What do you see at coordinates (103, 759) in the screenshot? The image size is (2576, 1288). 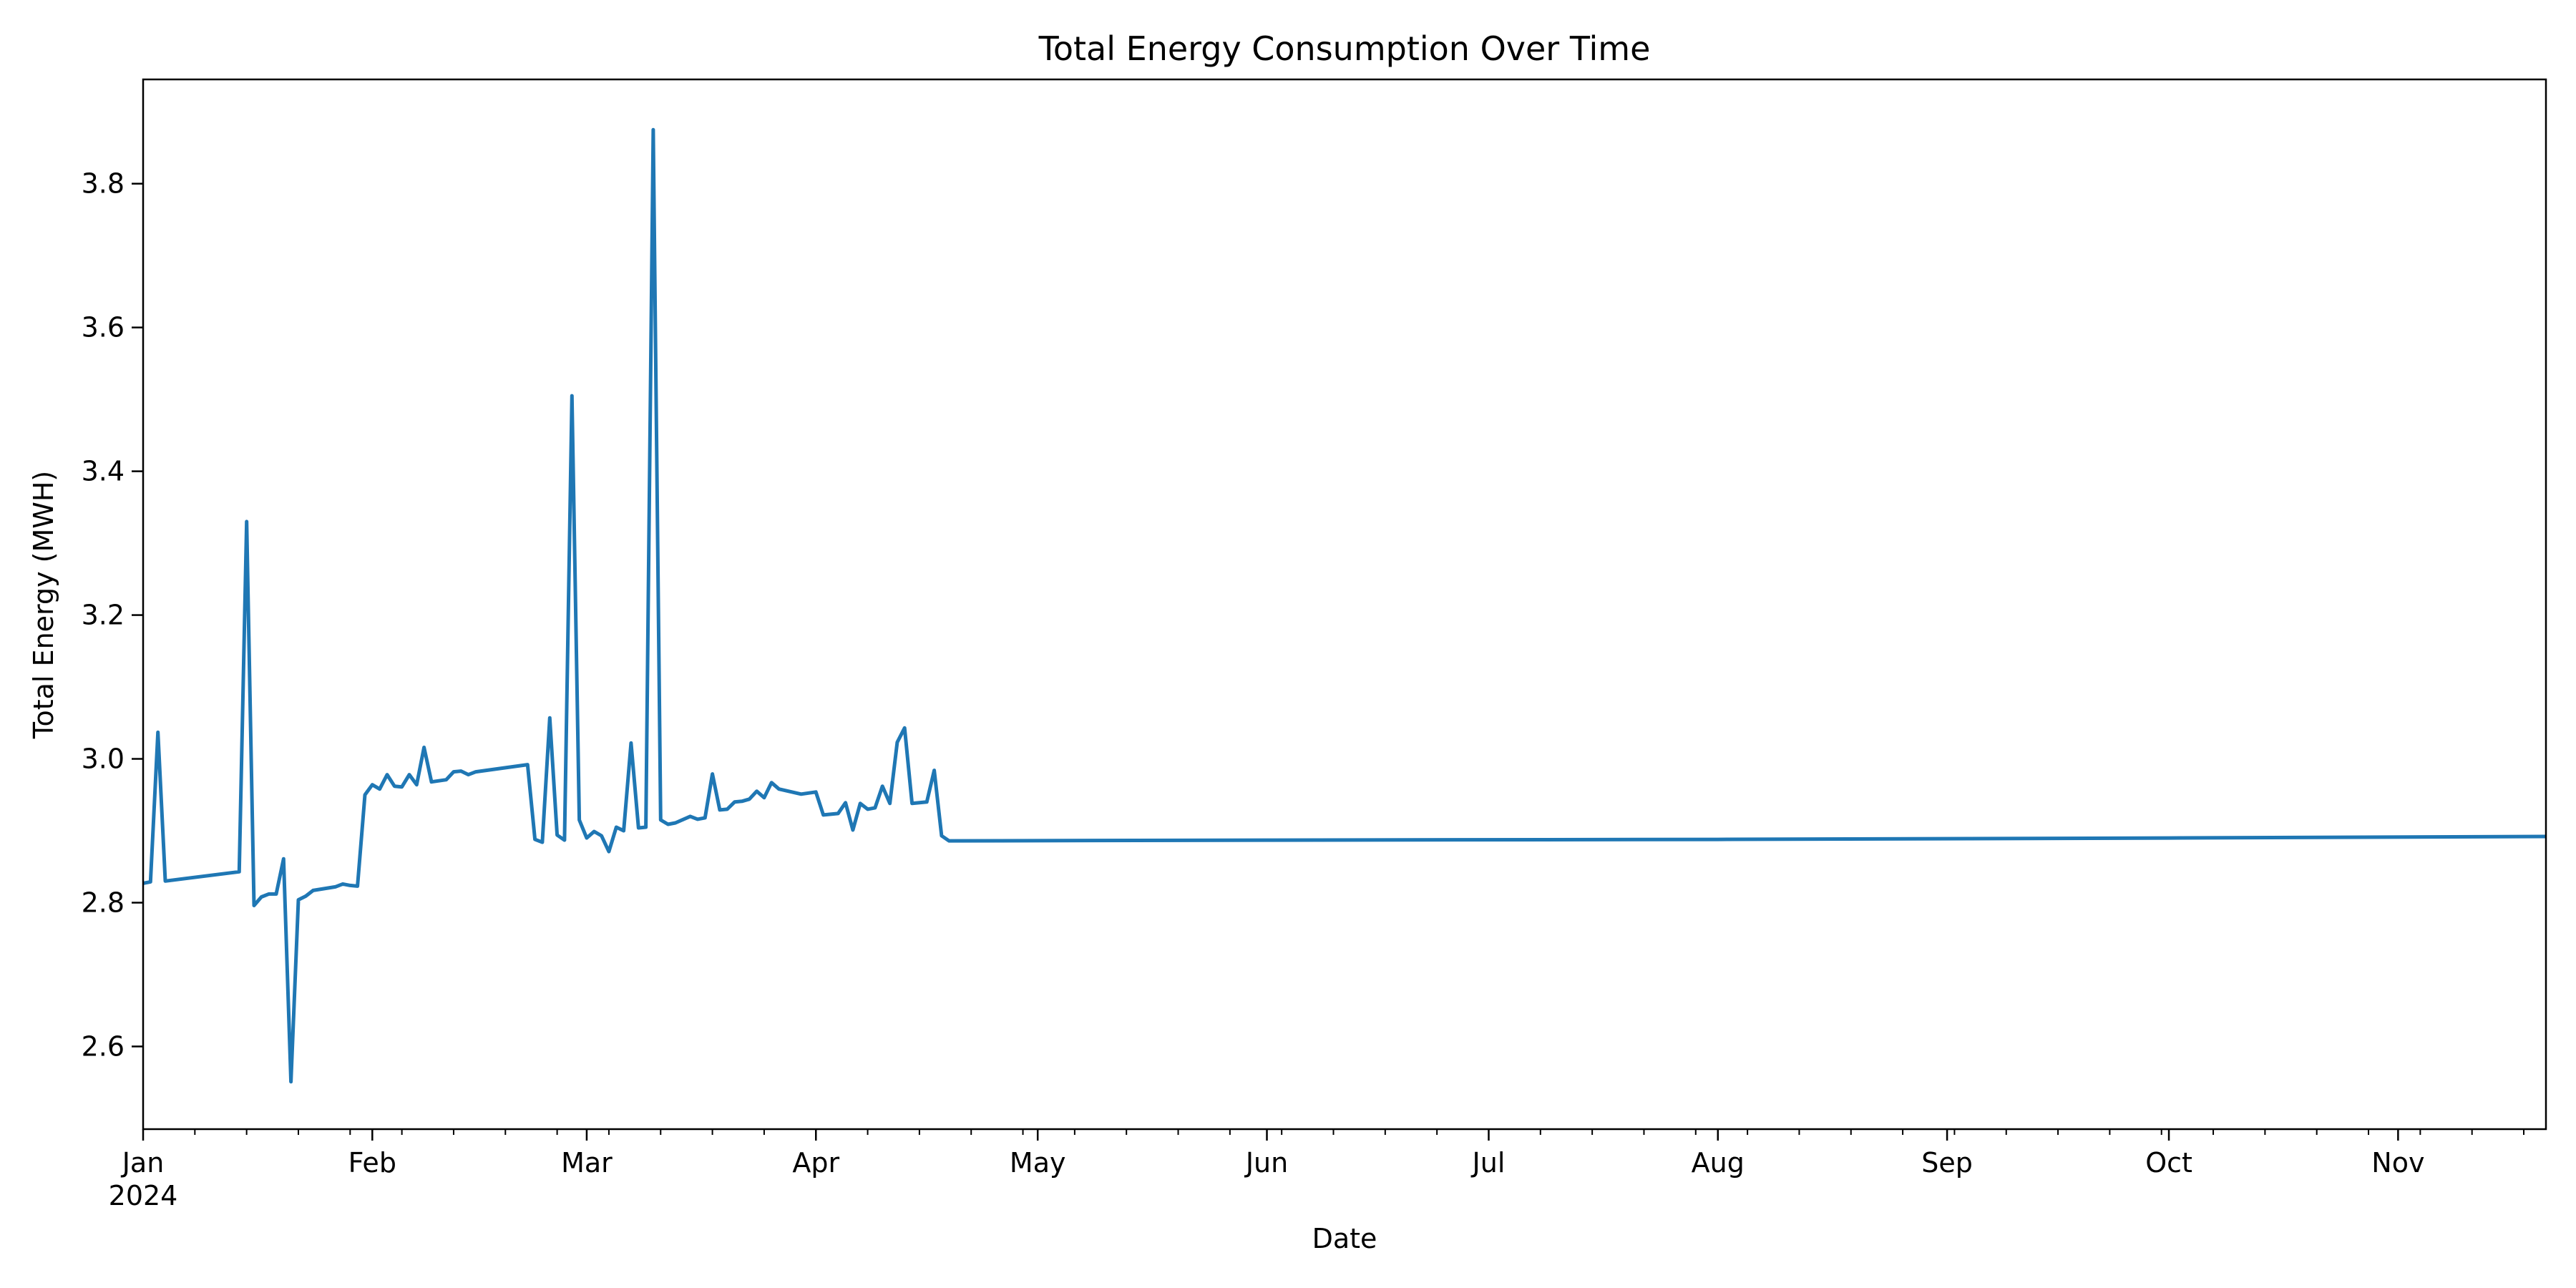 I see `y-tick-label: 3.0` at bounding box center [103, 759].